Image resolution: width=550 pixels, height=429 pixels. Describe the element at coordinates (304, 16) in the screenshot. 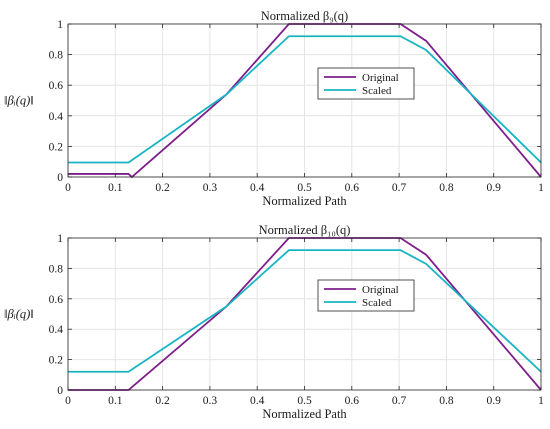

I see `chart-title: Normalized β₉(q)` at that location.